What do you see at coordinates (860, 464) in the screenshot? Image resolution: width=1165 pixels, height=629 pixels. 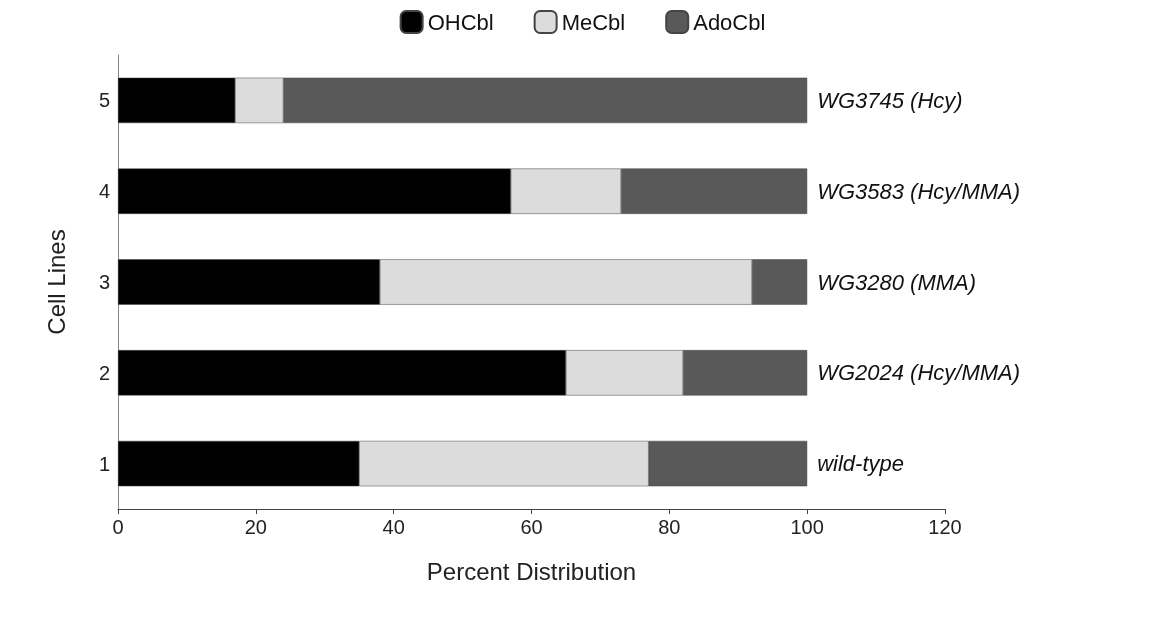 I see `annotation: wild-type` at bounding box center [860, 464].